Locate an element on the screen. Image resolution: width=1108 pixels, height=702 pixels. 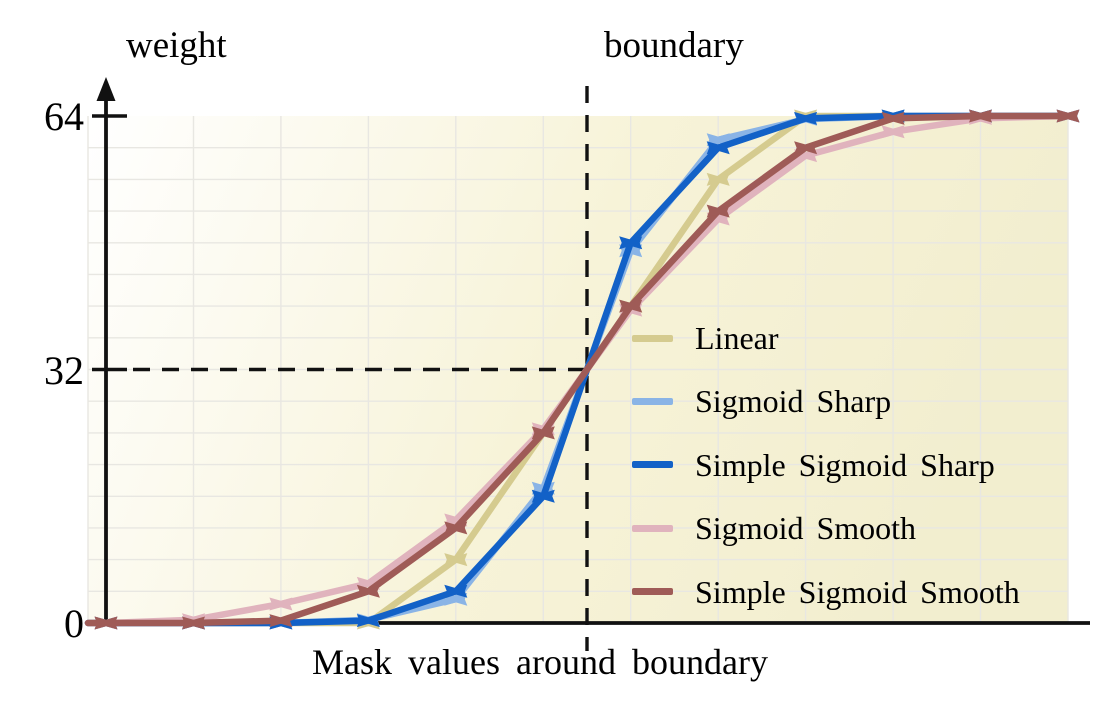
legend-item-sigmoid-smooth: Sigmoid Smooth is located at coordinates (774, 528).